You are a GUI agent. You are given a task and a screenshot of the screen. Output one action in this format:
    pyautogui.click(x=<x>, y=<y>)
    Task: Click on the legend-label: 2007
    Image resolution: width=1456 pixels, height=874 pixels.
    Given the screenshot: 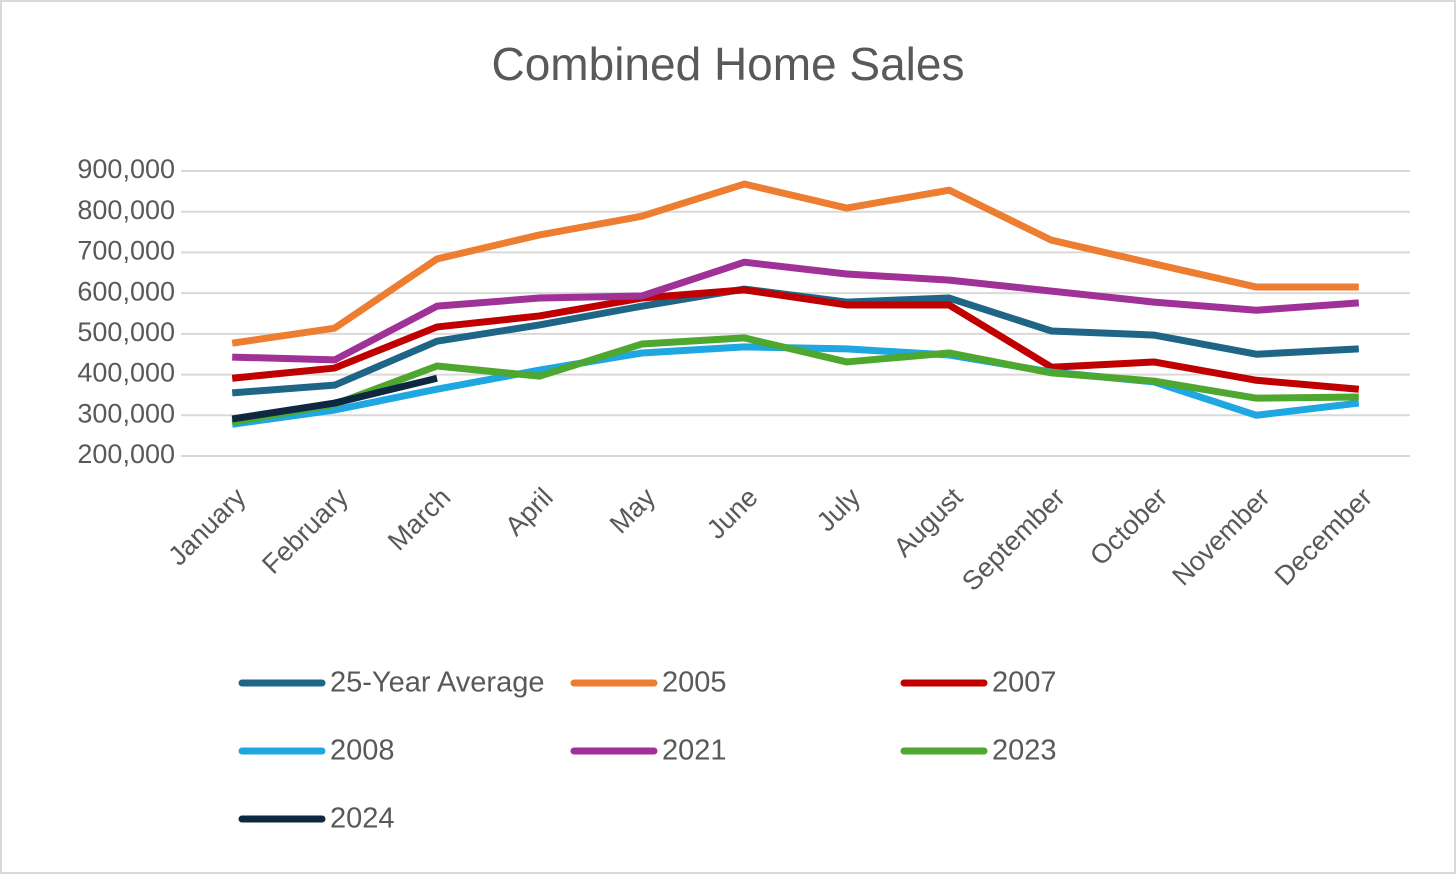 What is the action you would take?
    pyautogui.click(x=1024, y=683)
    